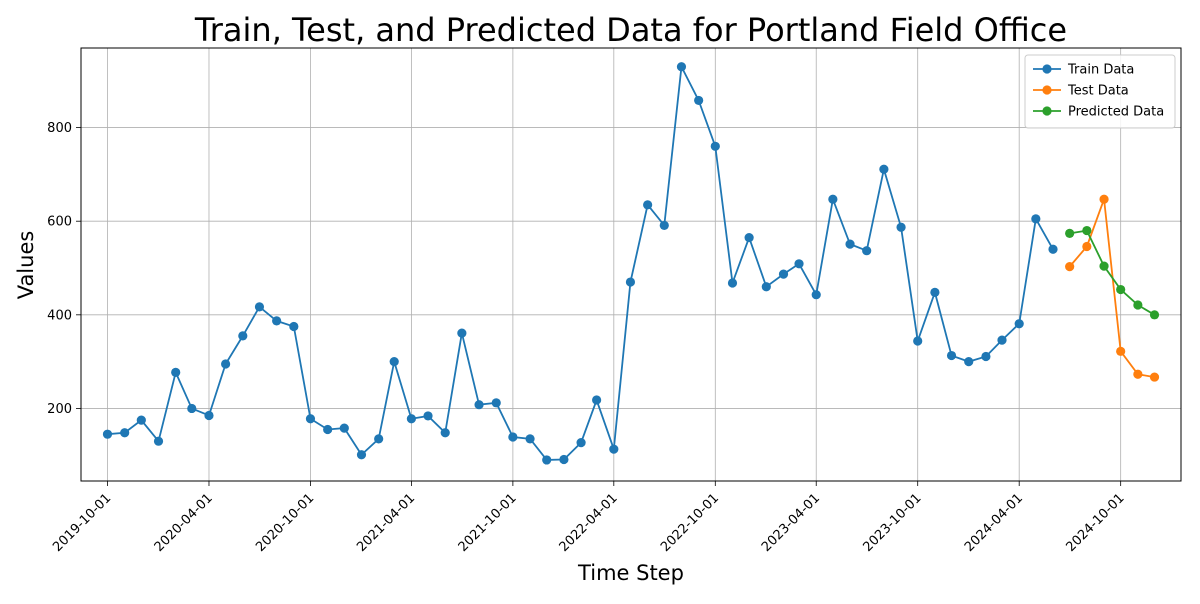 The image size is (1200, 604). Describe the element at coordinates (184, 523) in the screenshot. I see `x-tick-label: 2020-04-01` at that location.